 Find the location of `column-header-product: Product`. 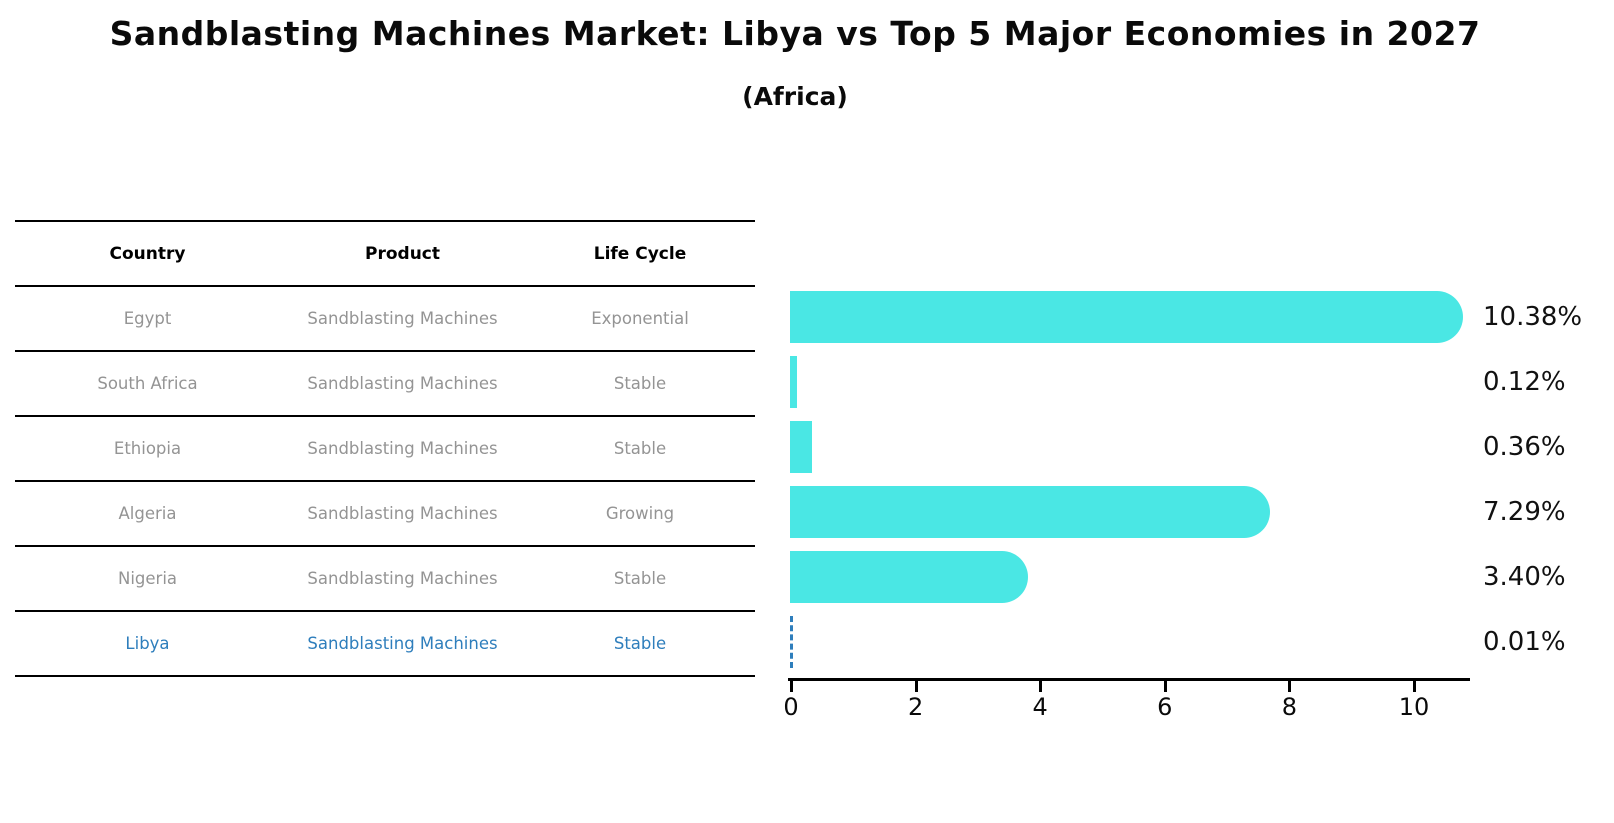

column-header-product: Product is located at coordinates (402, 253).